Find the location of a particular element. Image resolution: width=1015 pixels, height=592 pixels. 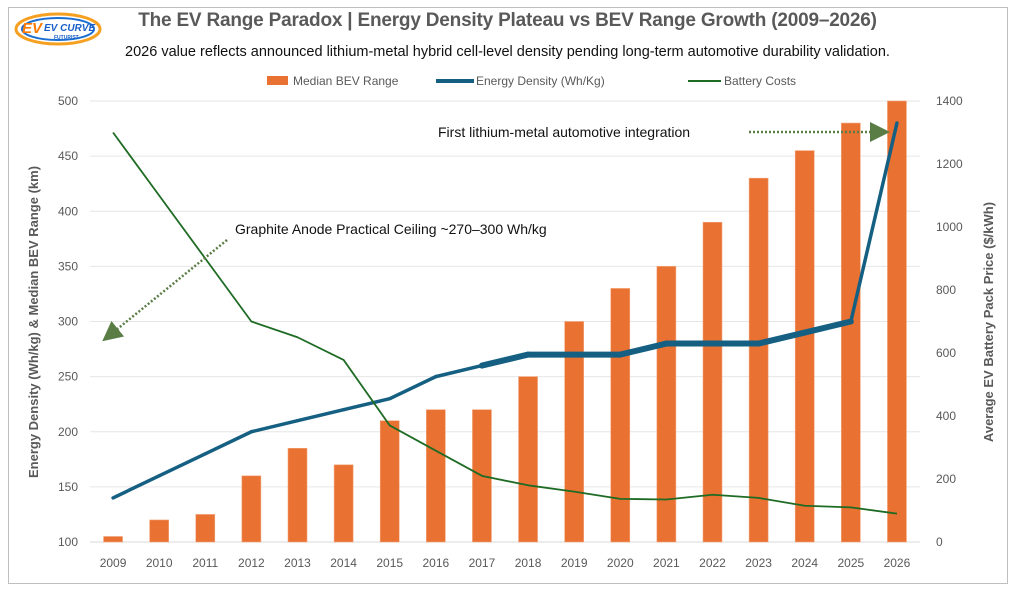

left-axis-tick-label: 250 is located at coordinates (68, 377).